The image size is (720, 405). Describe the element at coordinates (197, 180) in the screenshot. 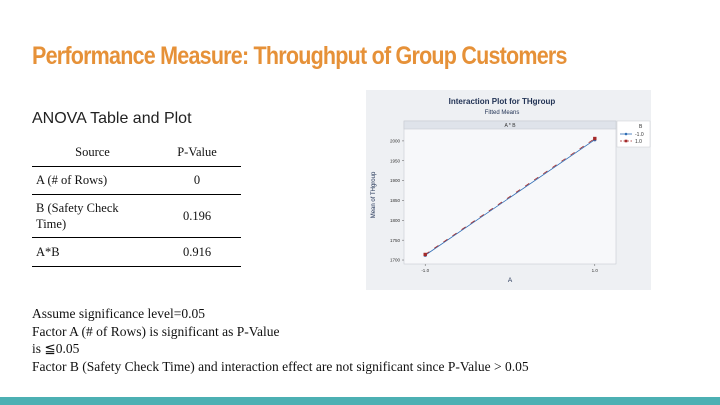

I see `p-value-cell: 0` at that location.